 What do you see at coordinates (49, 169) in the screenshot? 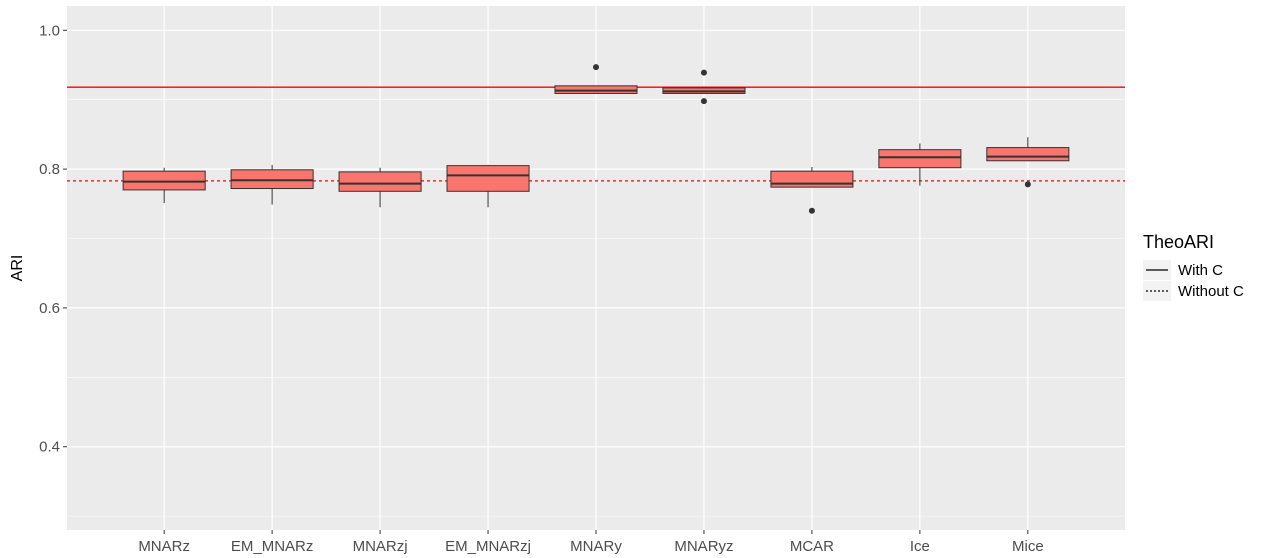
I see `y-tick-label: 0.8` at bounding box center [49, 169].